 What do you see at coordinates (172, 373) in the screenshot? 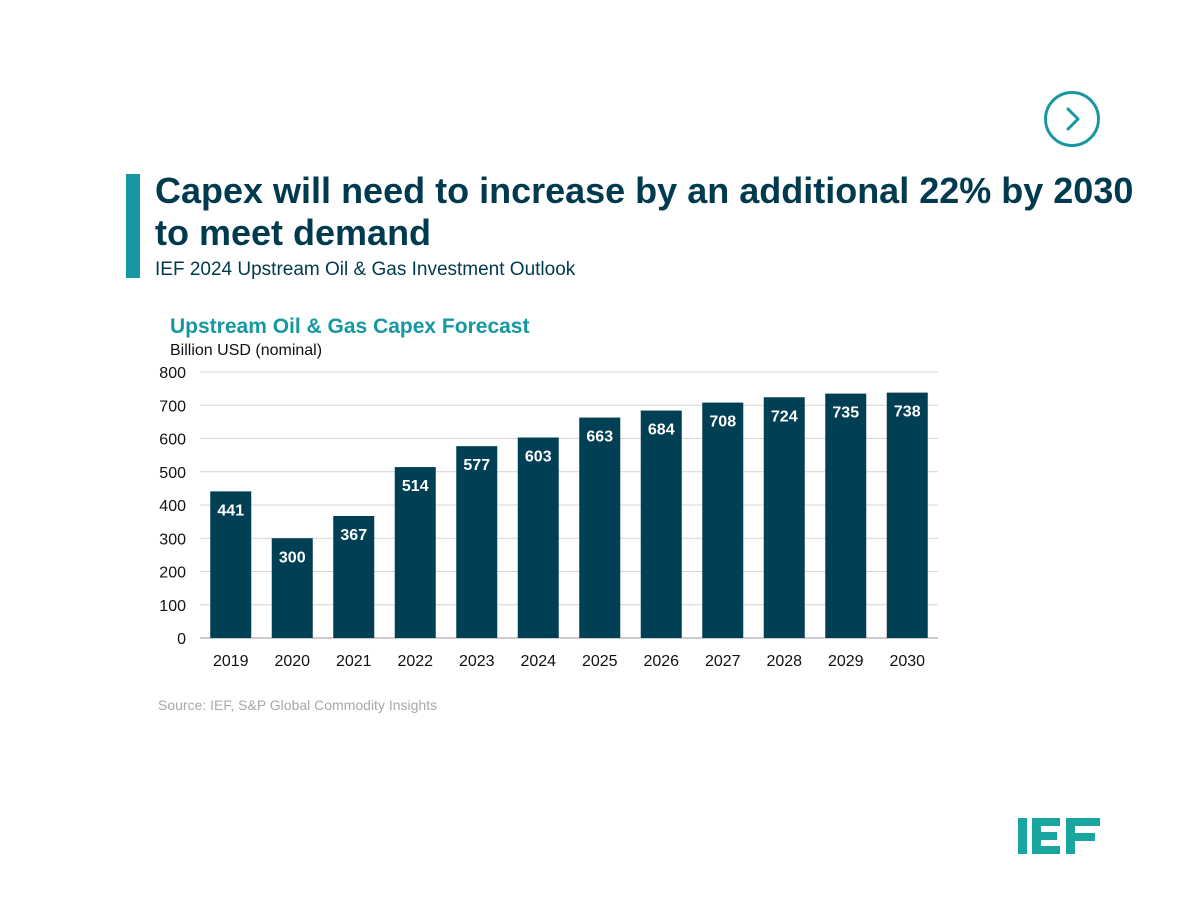
I see `y-tick-label: 800` at bounding box center [172, 373].